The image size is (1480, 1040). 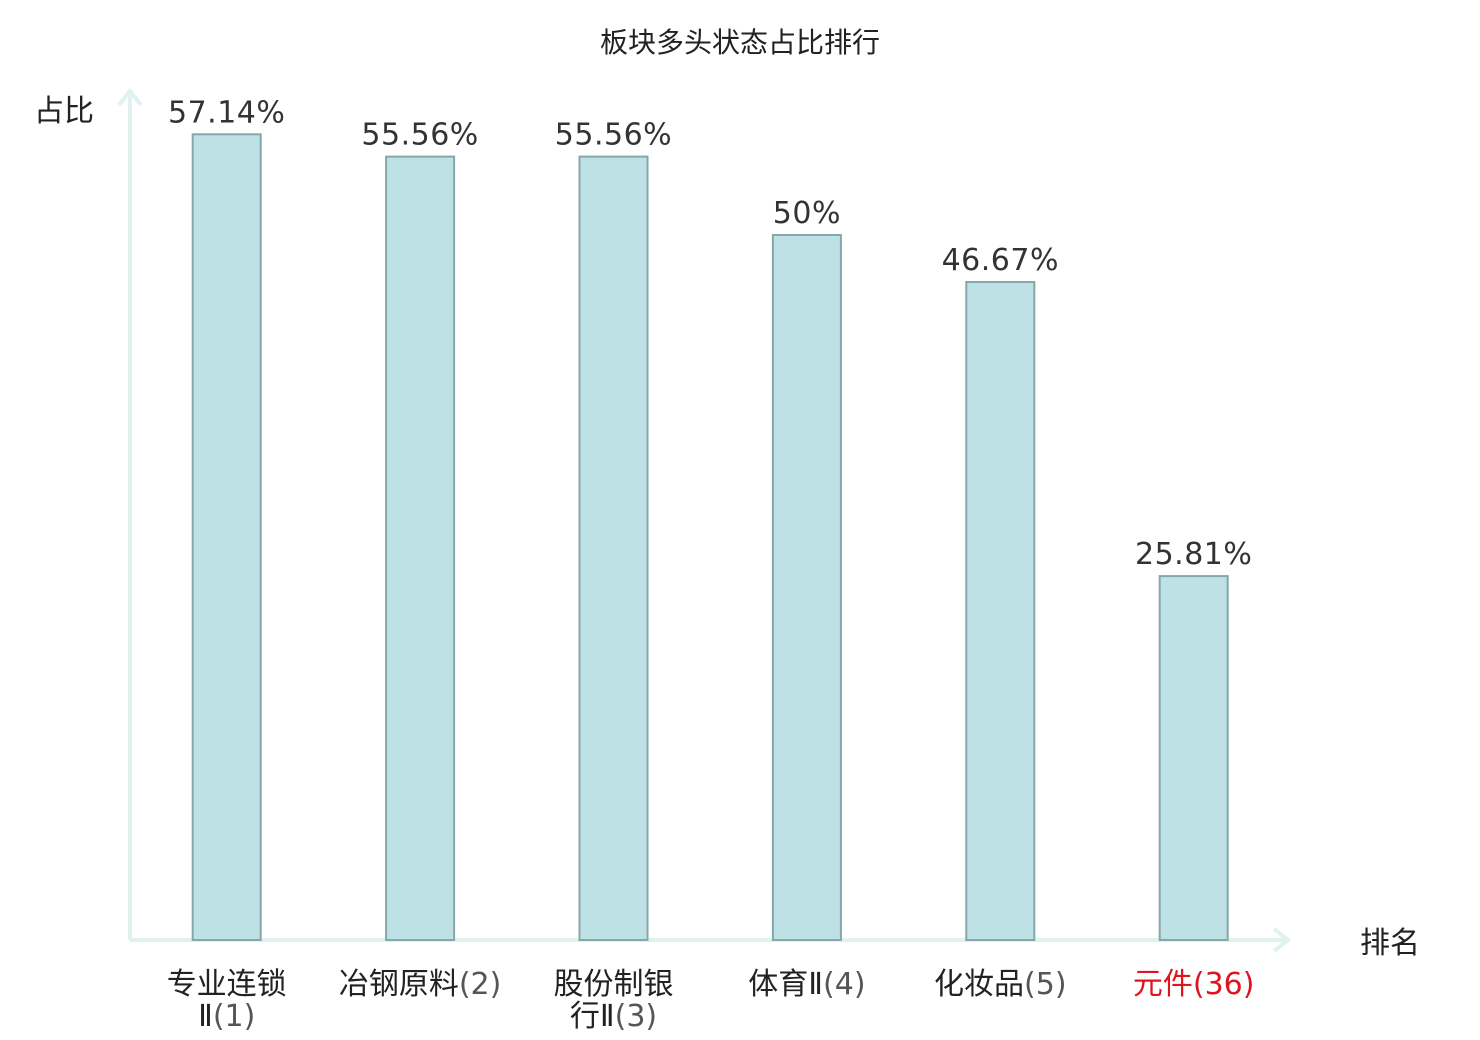 I want to click on category-rank: (3), so click(x=636, y=1016).